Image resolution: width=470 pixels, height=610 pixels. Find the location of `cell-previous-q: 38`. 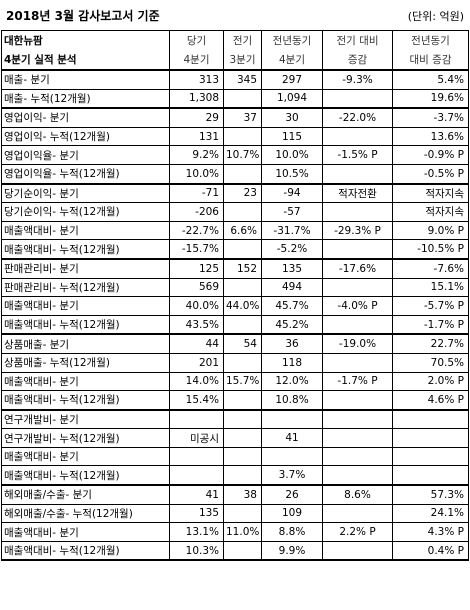

cell-previous-q: 38 is located at coordinates (242, 494).